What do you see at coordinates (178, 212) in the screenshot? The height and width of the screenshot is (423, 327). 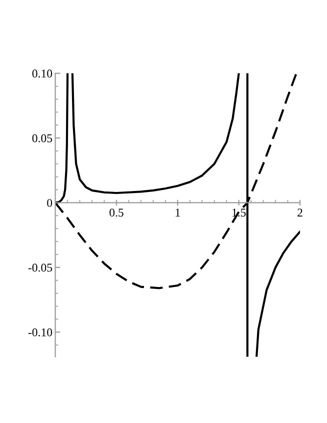 I see `x-tick-label: 1` at bounding box center [178, 212].